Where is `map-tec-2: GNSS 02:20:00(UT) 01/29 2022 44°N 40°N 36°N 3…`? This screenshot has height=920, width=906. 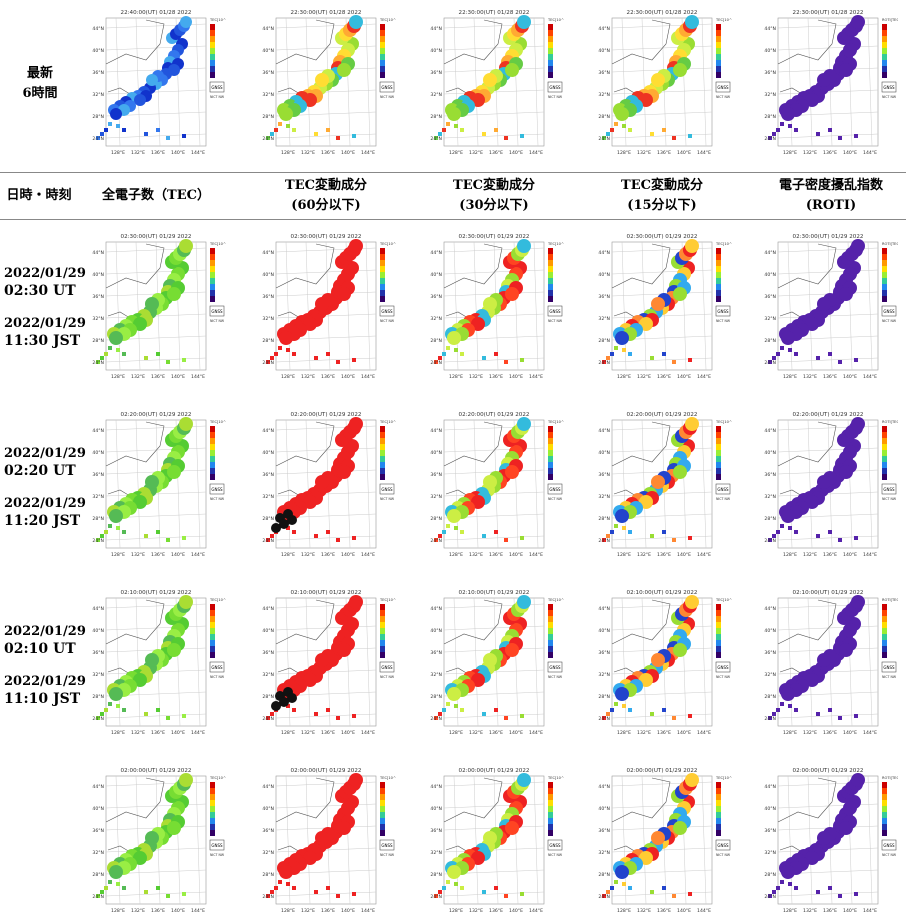
map-tec-2: GNSS 02:20:00(UT) 01/29 2022 44°N 40°N 36°N 3… is located at coordinates (156, 485).